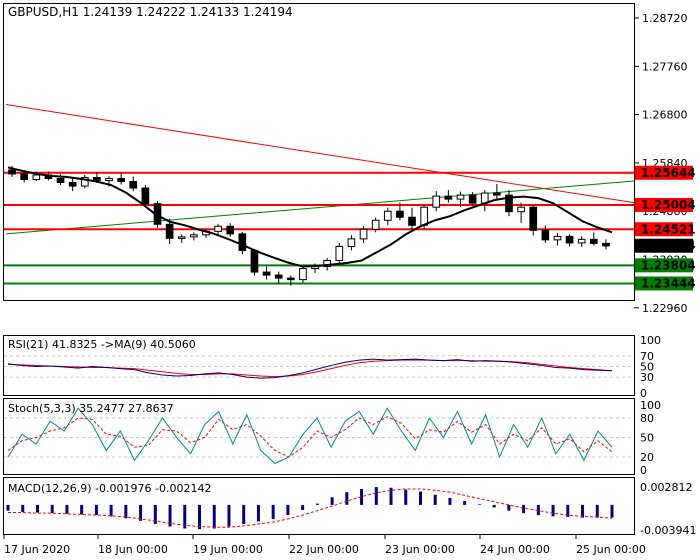 This screenshot has width=700, height=560. What do you see at coordinates (647, 356) in the screenshot?
I see `rsi-axis-label: 70` at bounding box center [647, 356].